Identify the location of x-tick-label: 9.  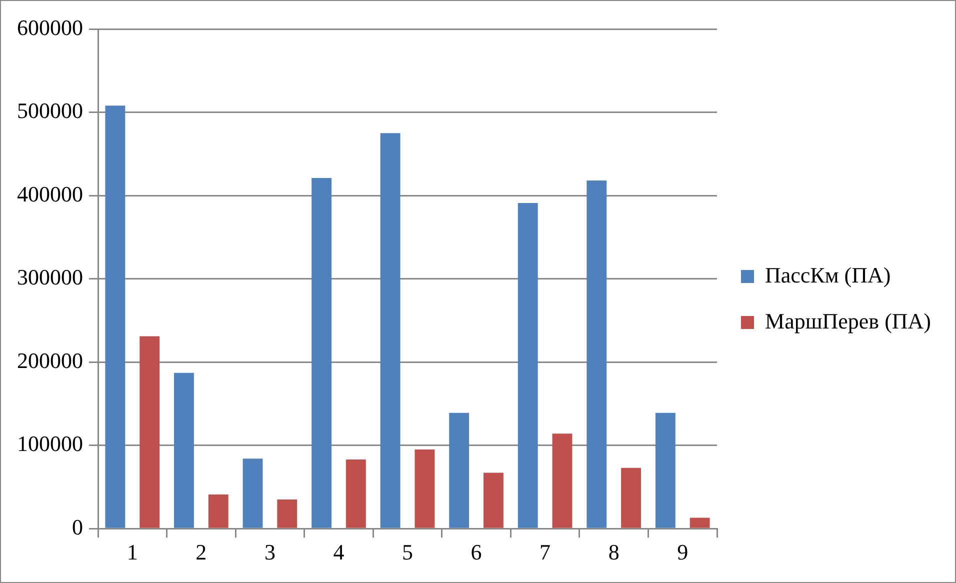
(682, 552).